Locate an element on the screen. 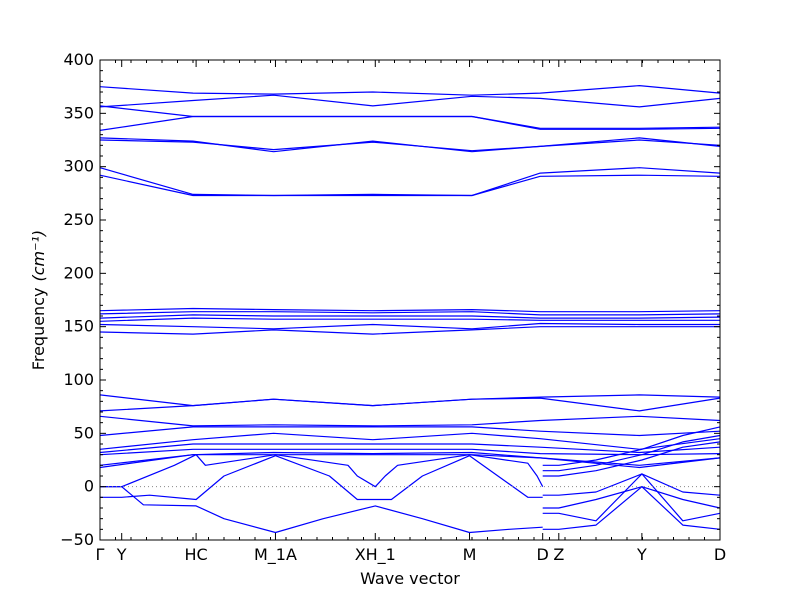 This screenshot has height=600, width=800. y-axis-unit: (cm⁻¹) is located at coordinates (38, 256).